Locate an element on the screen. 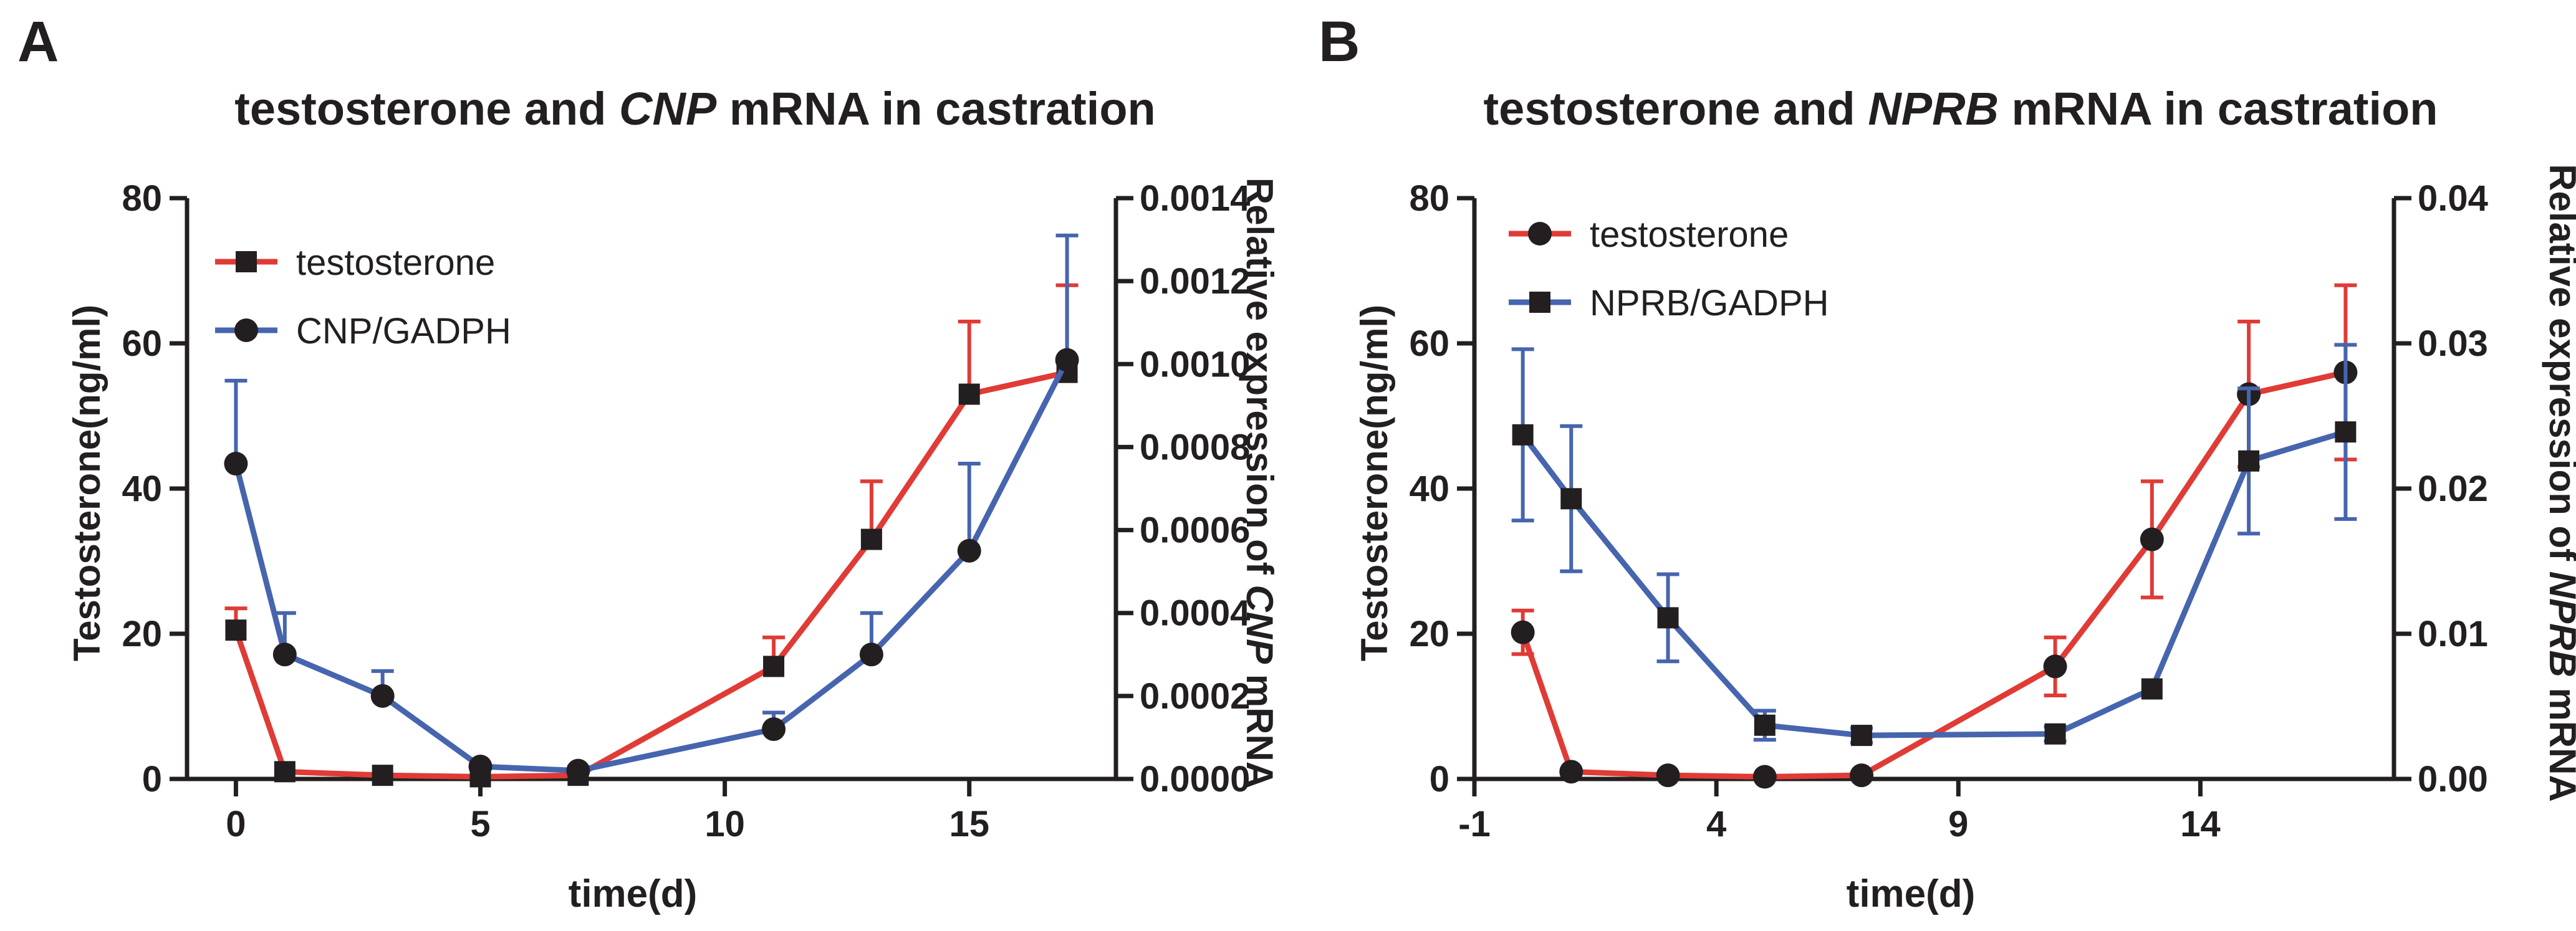  panel-a-y-left-label: Testosterone(ng/ml) is located at coordinates (87, 483).